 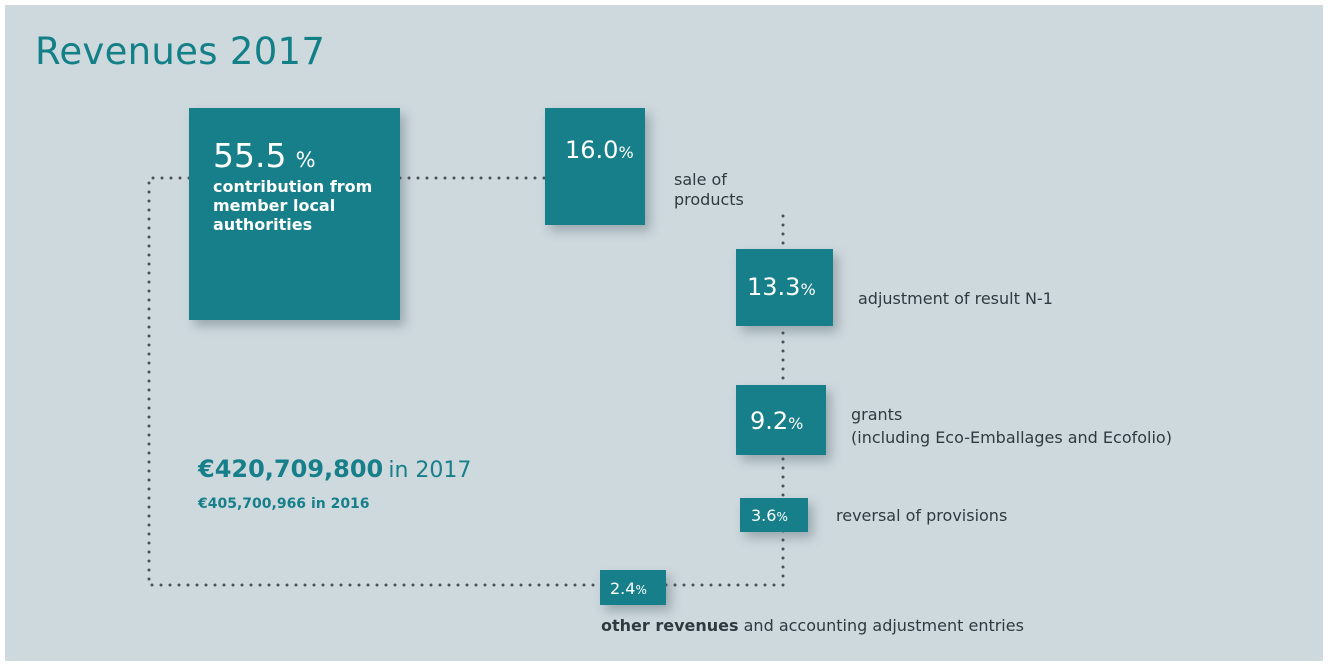 I want to click on total-2017: €420,709,800 in 2017, so click(x=334, y=469).